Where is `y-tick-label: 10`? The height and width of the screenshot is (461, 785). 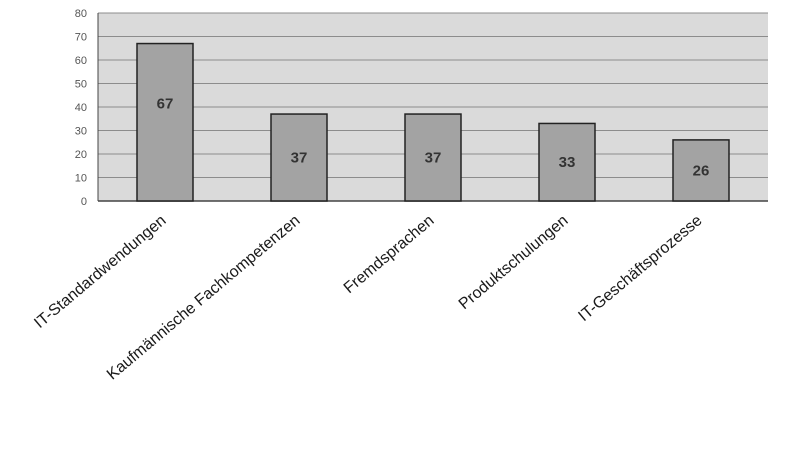 y-tick-label: 10 is located at coordinates (81, 179).